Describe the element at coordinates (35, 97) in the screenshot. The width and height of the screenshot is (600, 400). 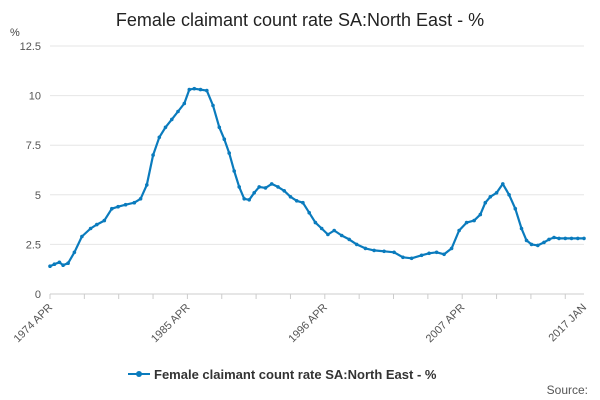
I see `y-tick-label: 10` at that location.